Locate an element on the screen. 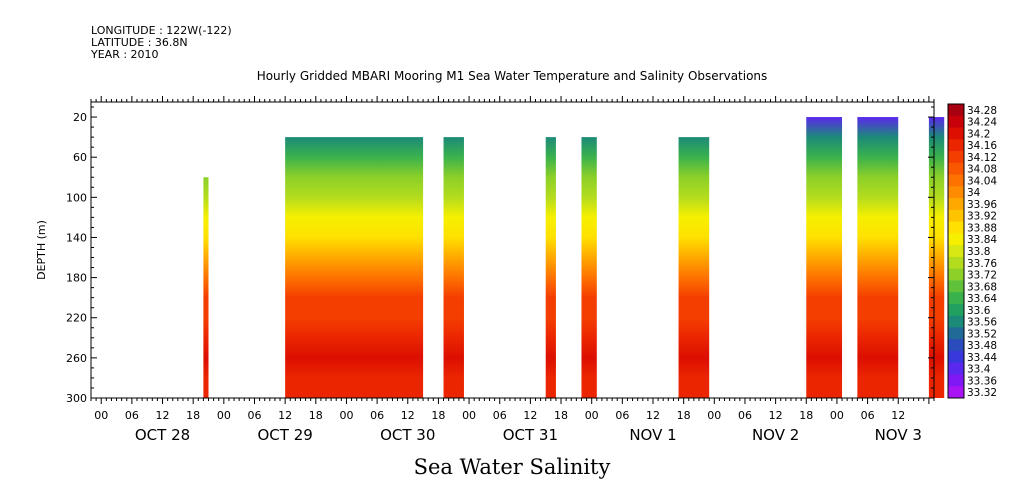  y-tick-label: 180 is located at coordinates (76, 278).